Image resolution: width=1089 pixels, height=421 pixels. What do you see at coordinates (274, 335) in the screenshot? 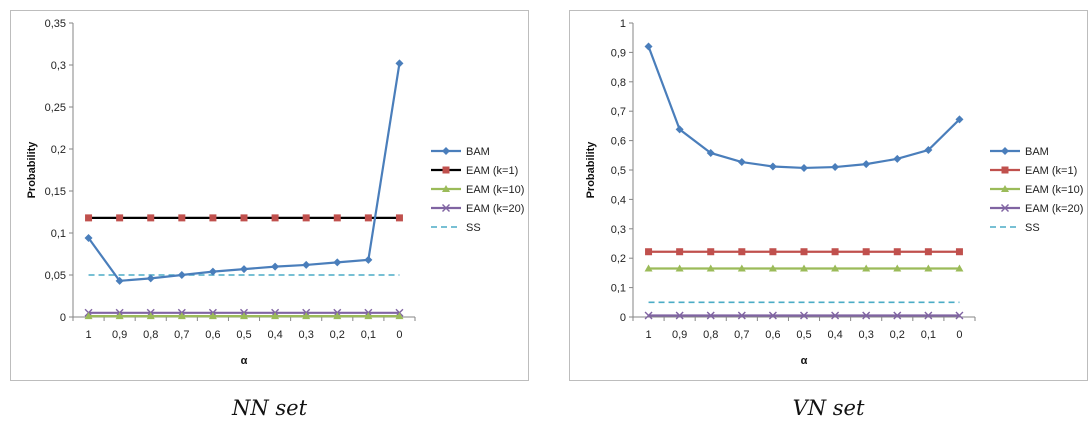
I see `x-tick-label: 0,4` at bounding box center [274, 335].